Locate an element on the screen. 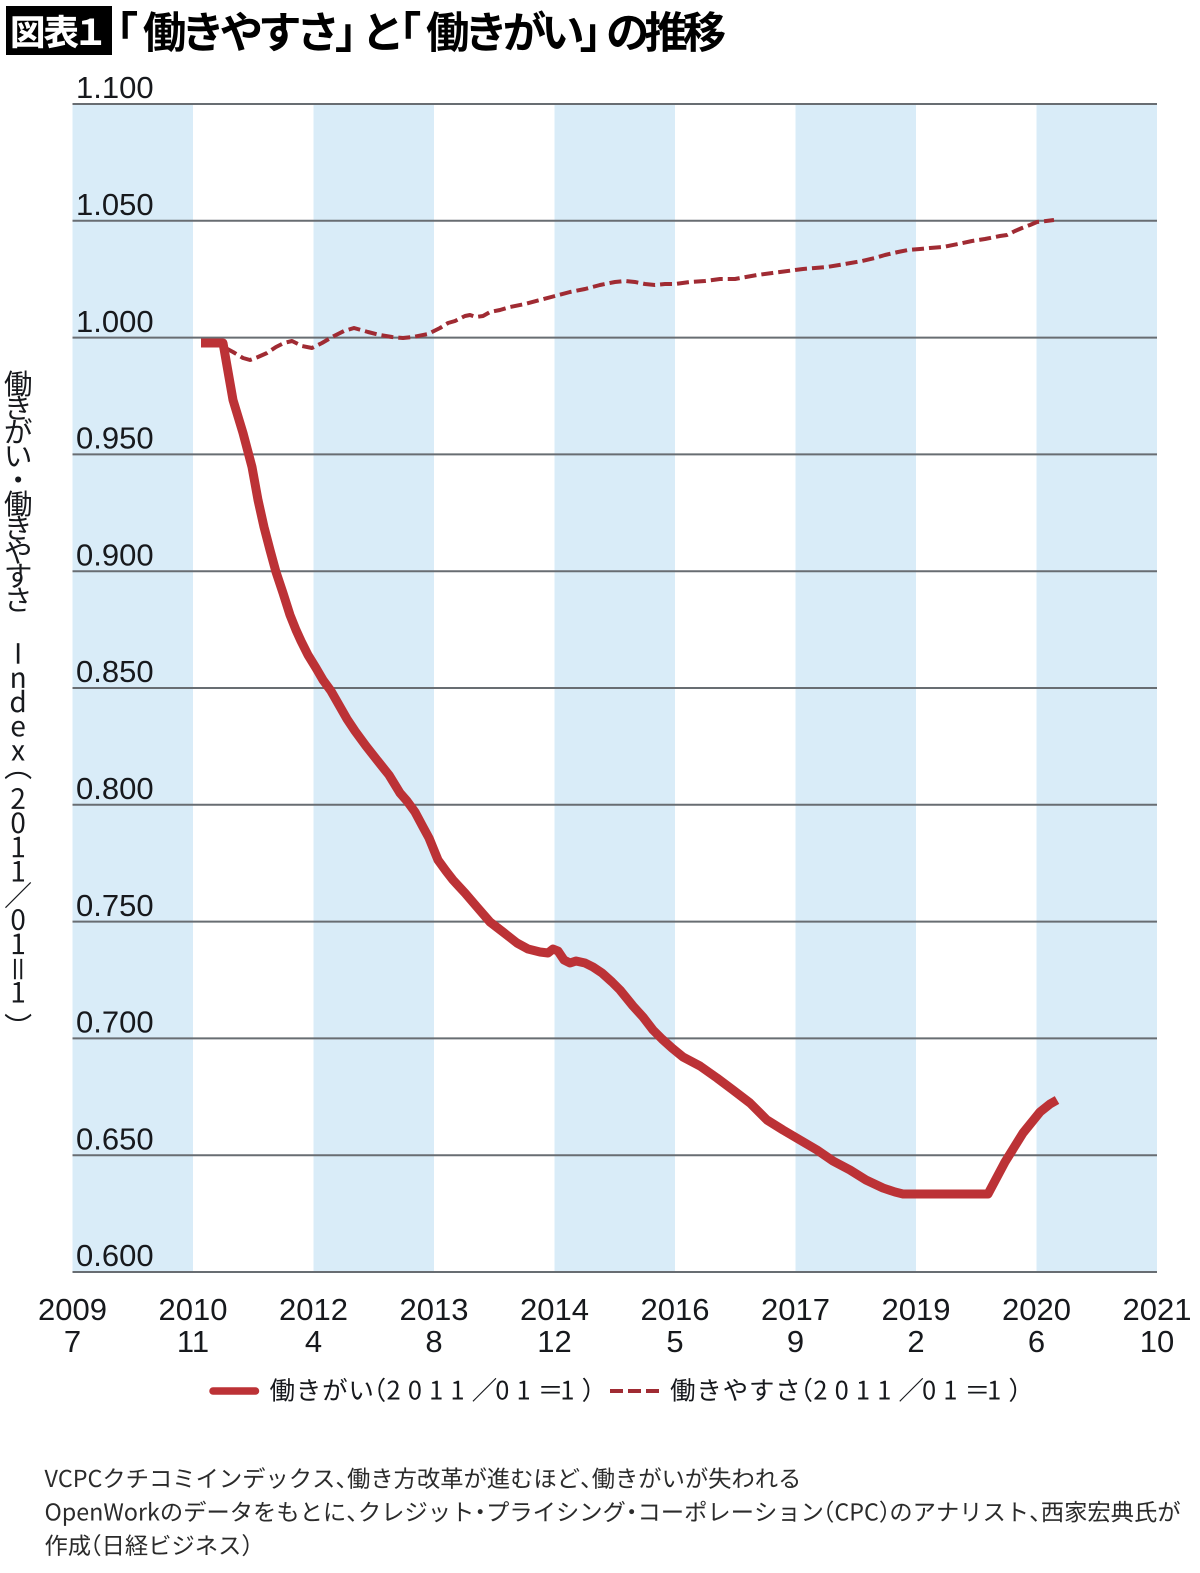  svg-text: 2016 is located at coordinates (675, 1309).